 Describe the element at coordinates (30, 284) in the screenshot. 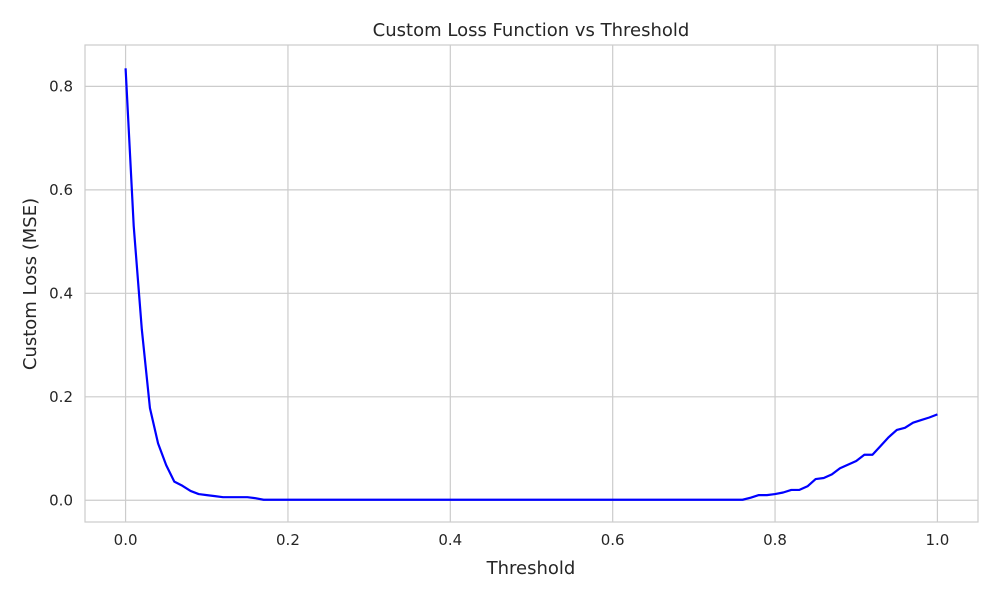

I see `y-axis-label: Custom Loss (MSE)` at that location.